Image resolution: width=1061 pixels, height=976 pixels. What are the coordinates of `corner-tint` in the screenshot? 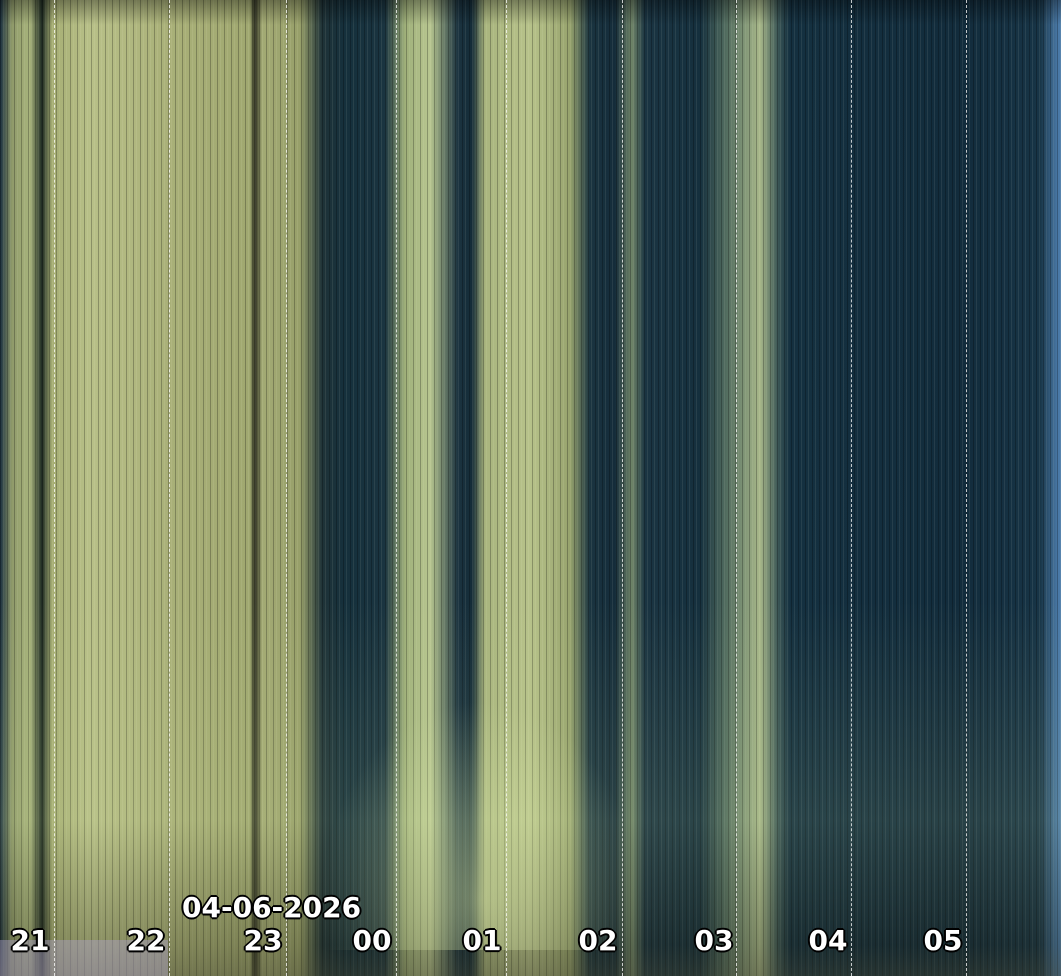 It's located at (84, 958).